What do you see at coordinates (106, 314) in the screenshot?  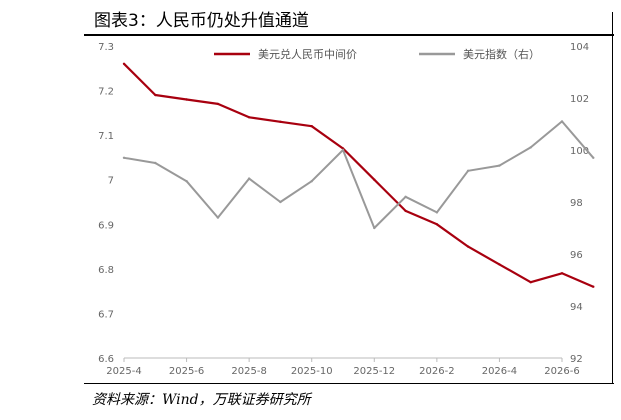 I see `left-tick-label: 6.7` at bounding box center [106, 314].